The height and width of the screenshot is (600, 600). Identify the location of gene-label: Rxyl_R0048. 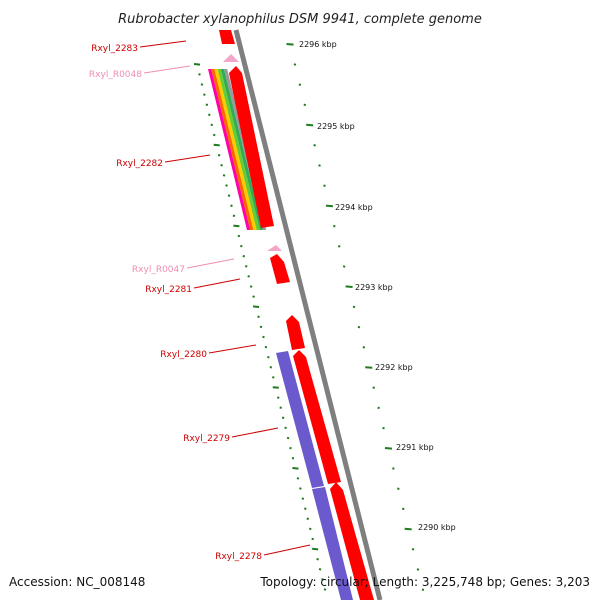
(115, 75).